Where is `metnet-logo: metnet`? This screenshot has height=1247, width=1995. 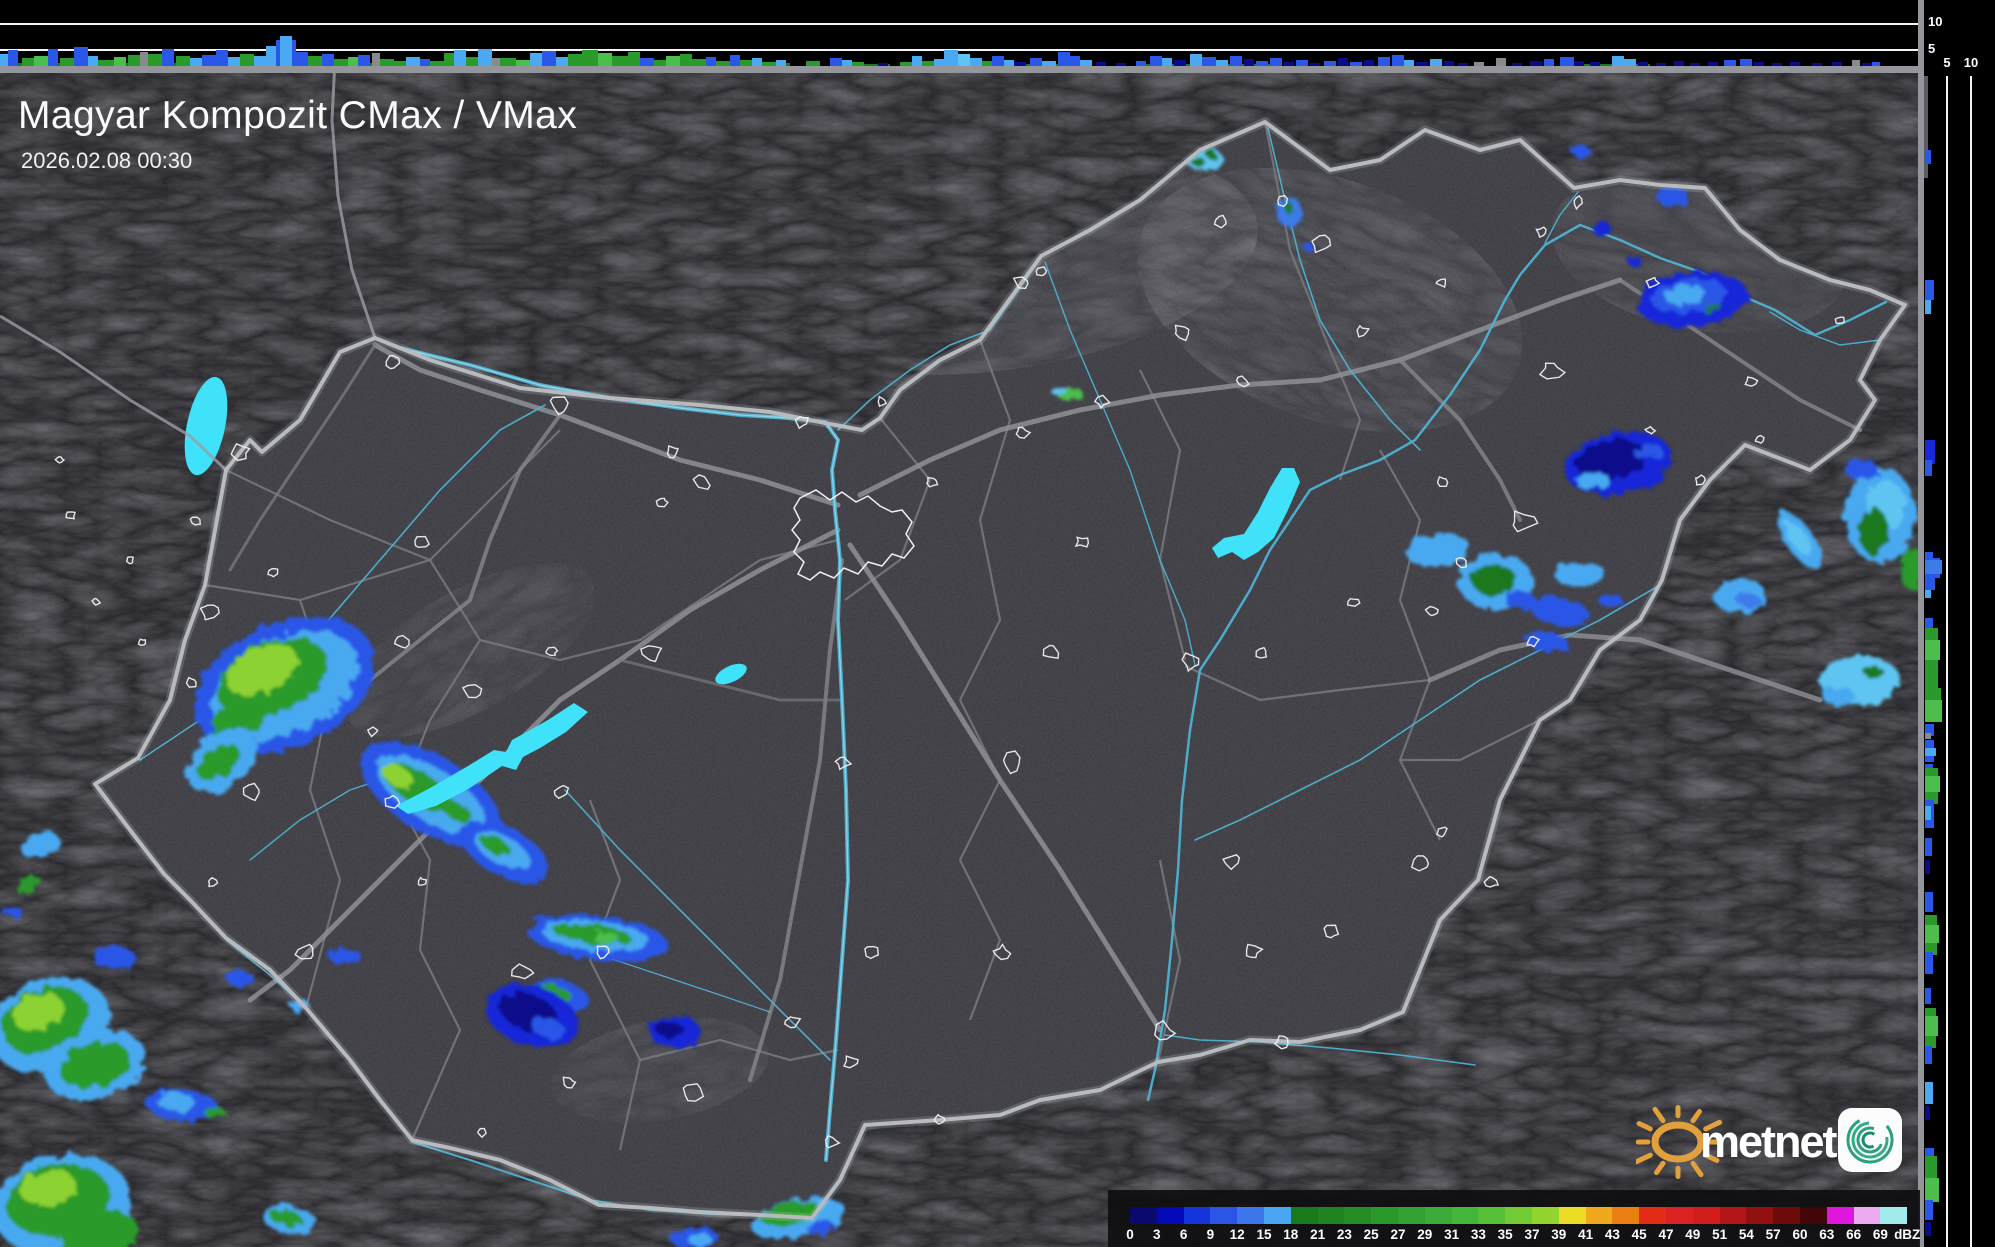 metnet-logo: metnet is located at coordinates (1780, 1145).